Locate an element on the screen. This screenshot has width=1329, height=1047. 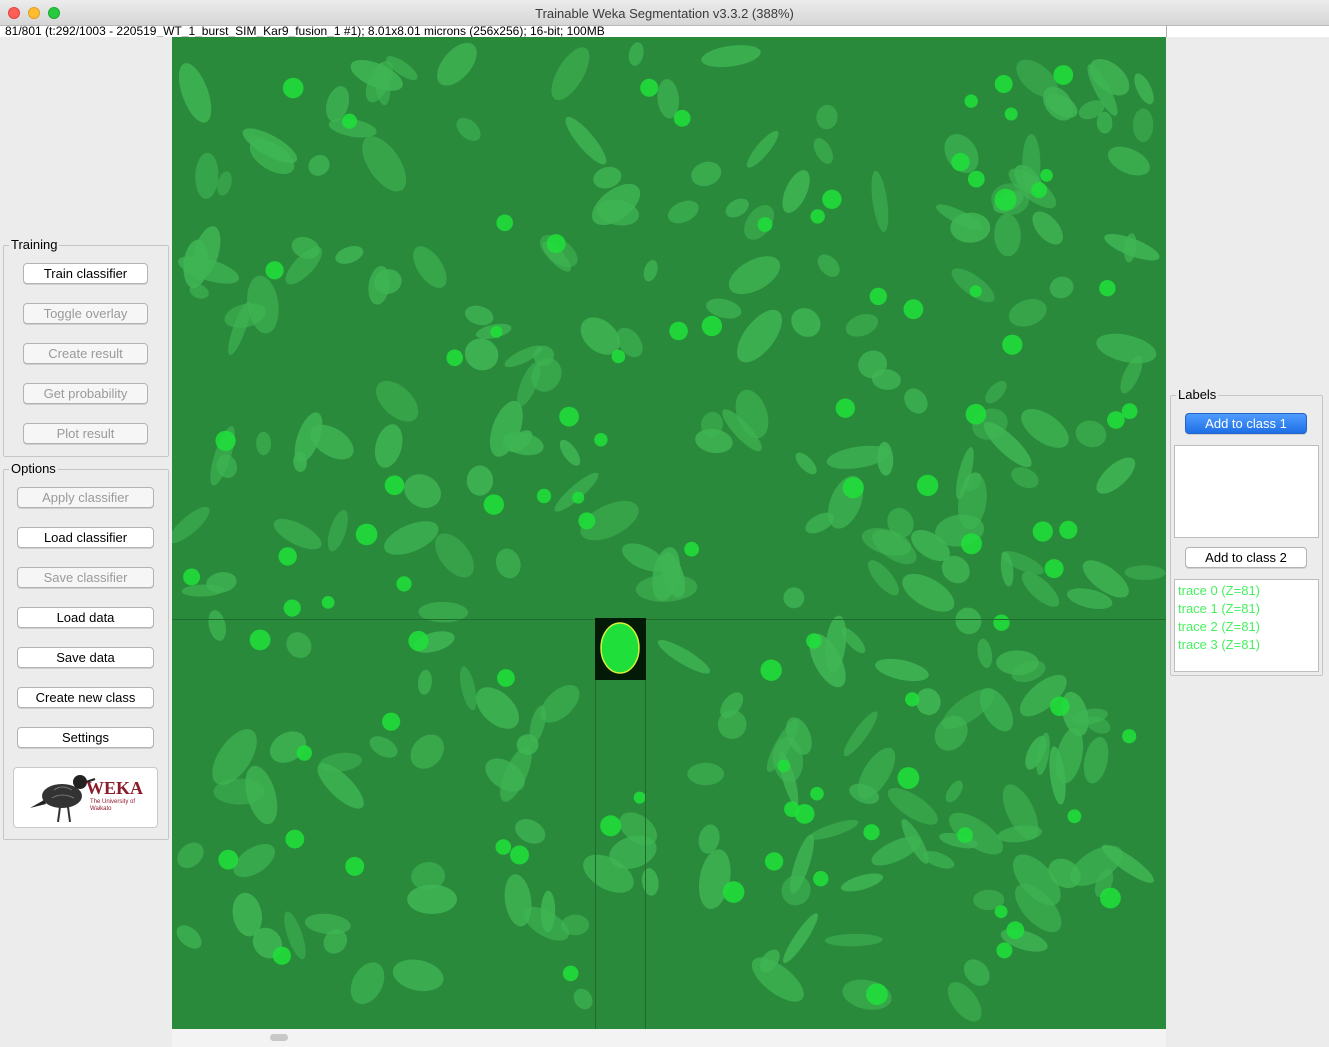
trace-list-item: trace 3 (Z=81) is located at coordinates (1219, 644).